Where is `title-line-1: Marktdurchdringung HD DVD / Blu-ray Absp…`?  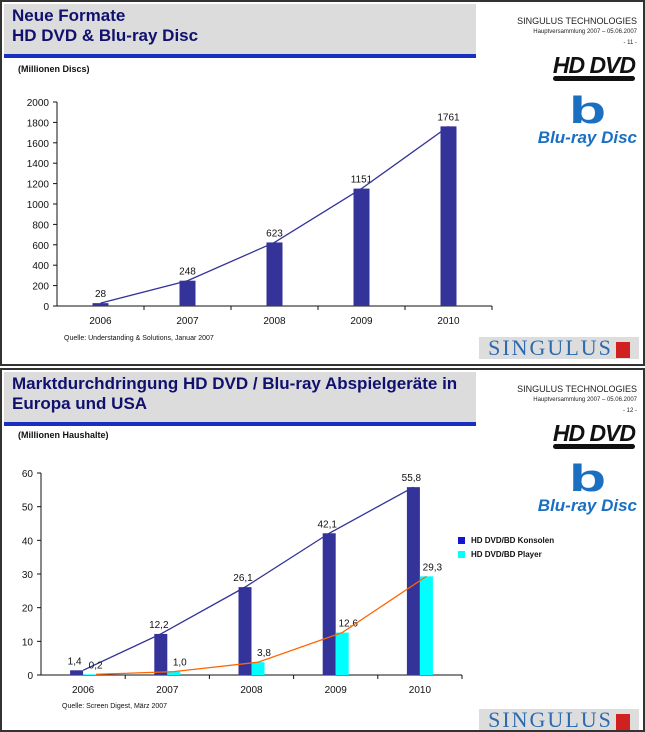 title-line-1: Marktdurchdringung HD DVD / Blu-ray Absp… is located at coordinates (235, 383).